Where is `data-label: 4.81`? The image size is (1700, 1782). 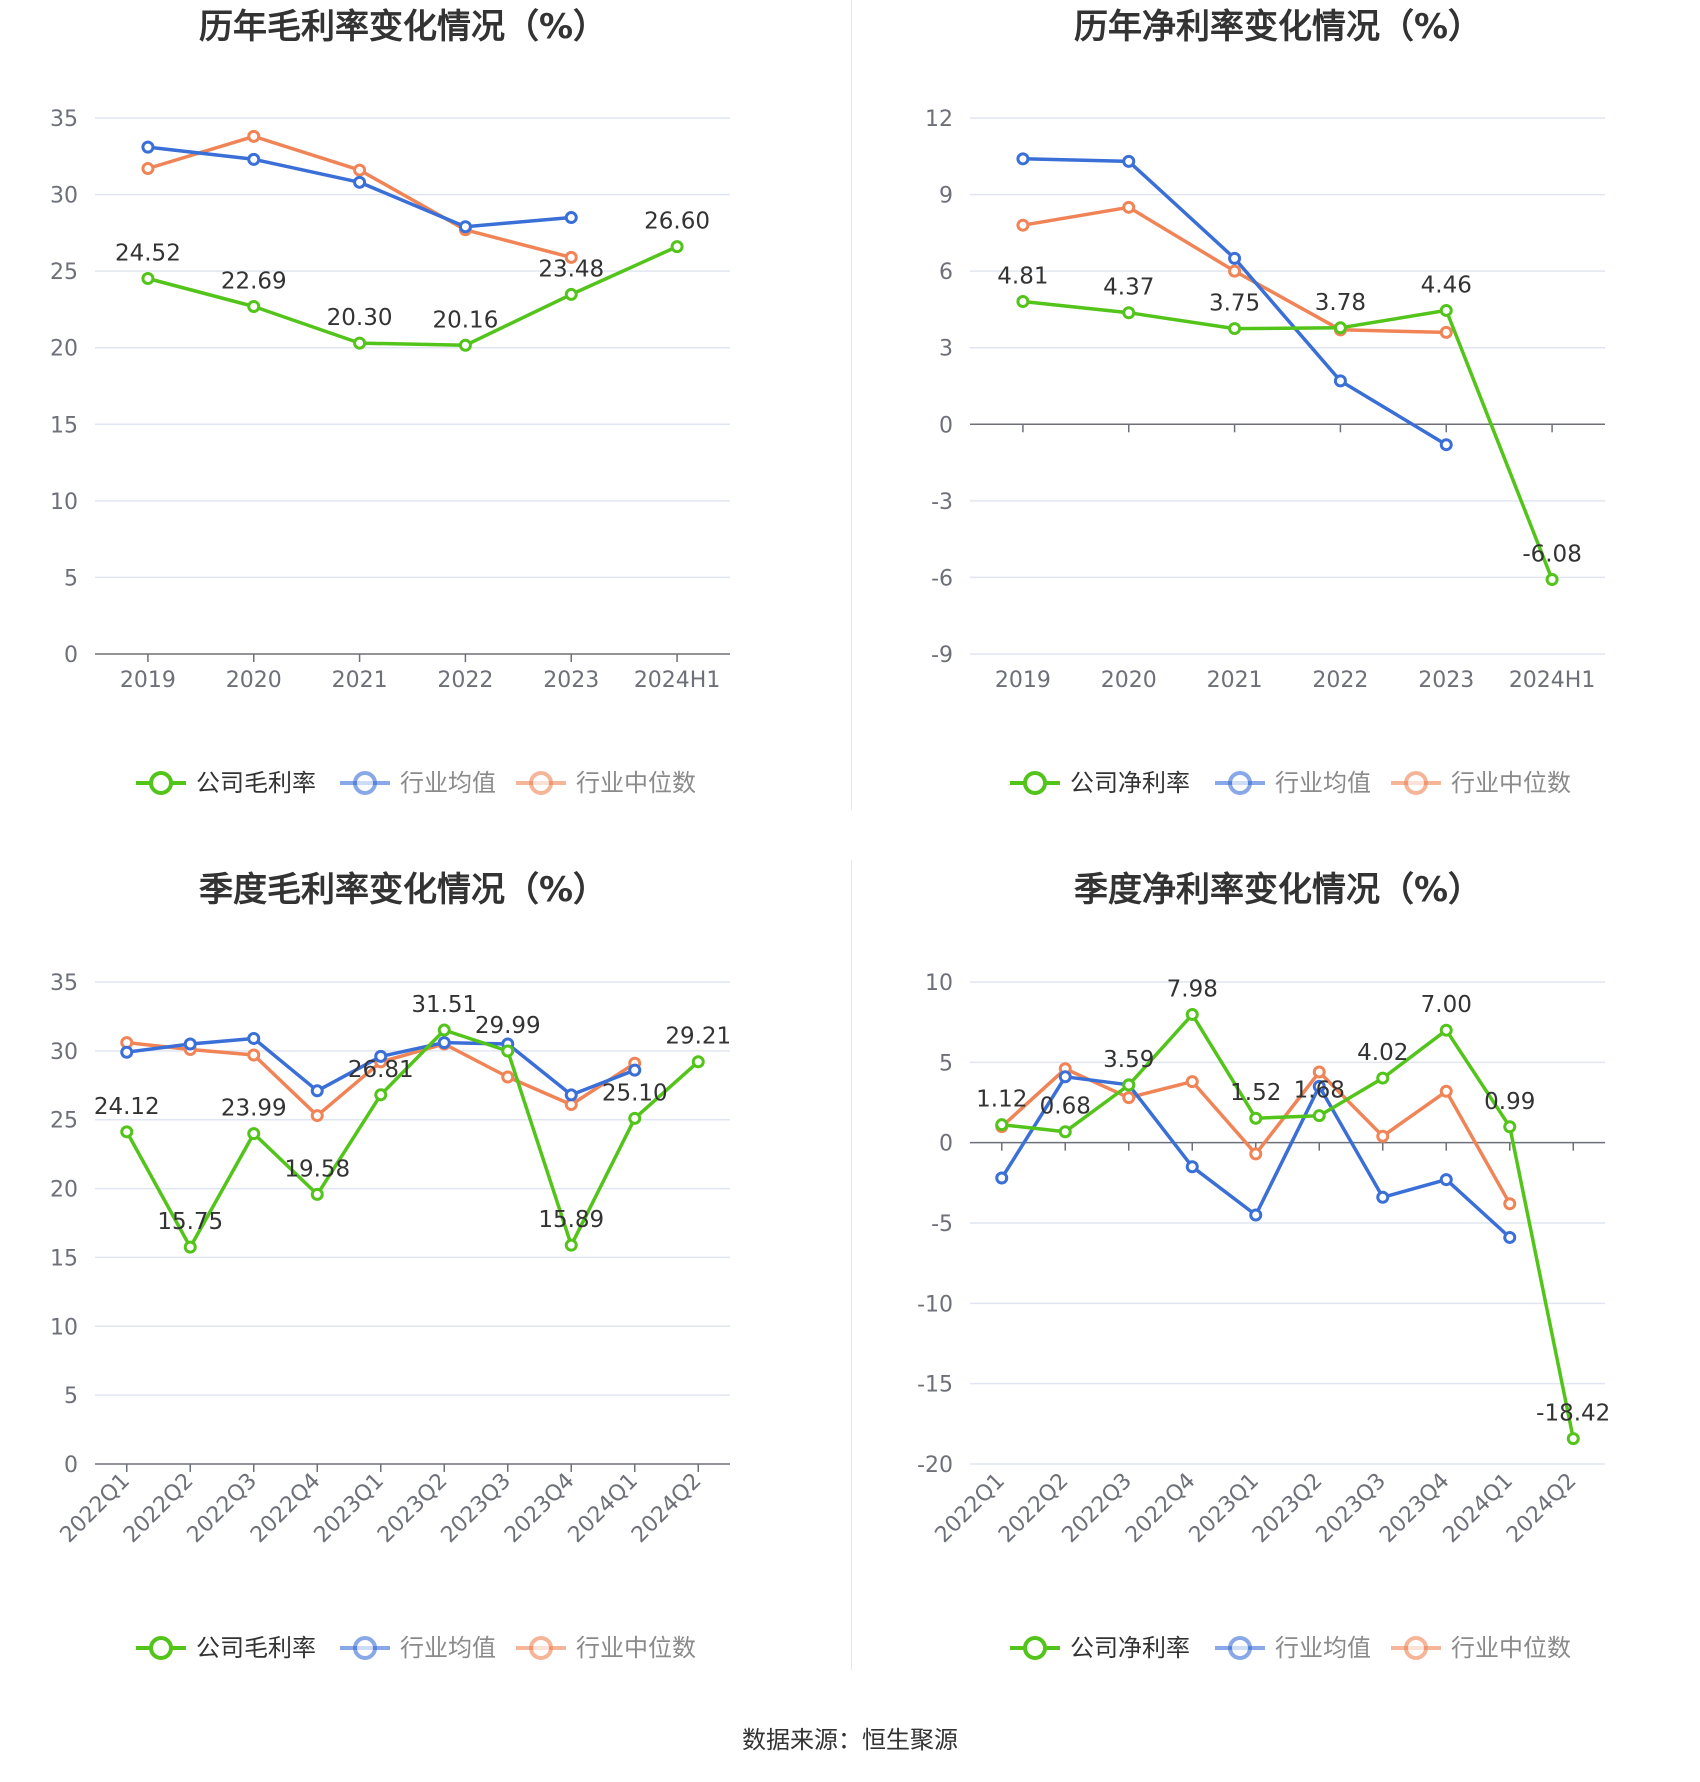 data-label: 4.81 is located at coordinates (1022, 277).